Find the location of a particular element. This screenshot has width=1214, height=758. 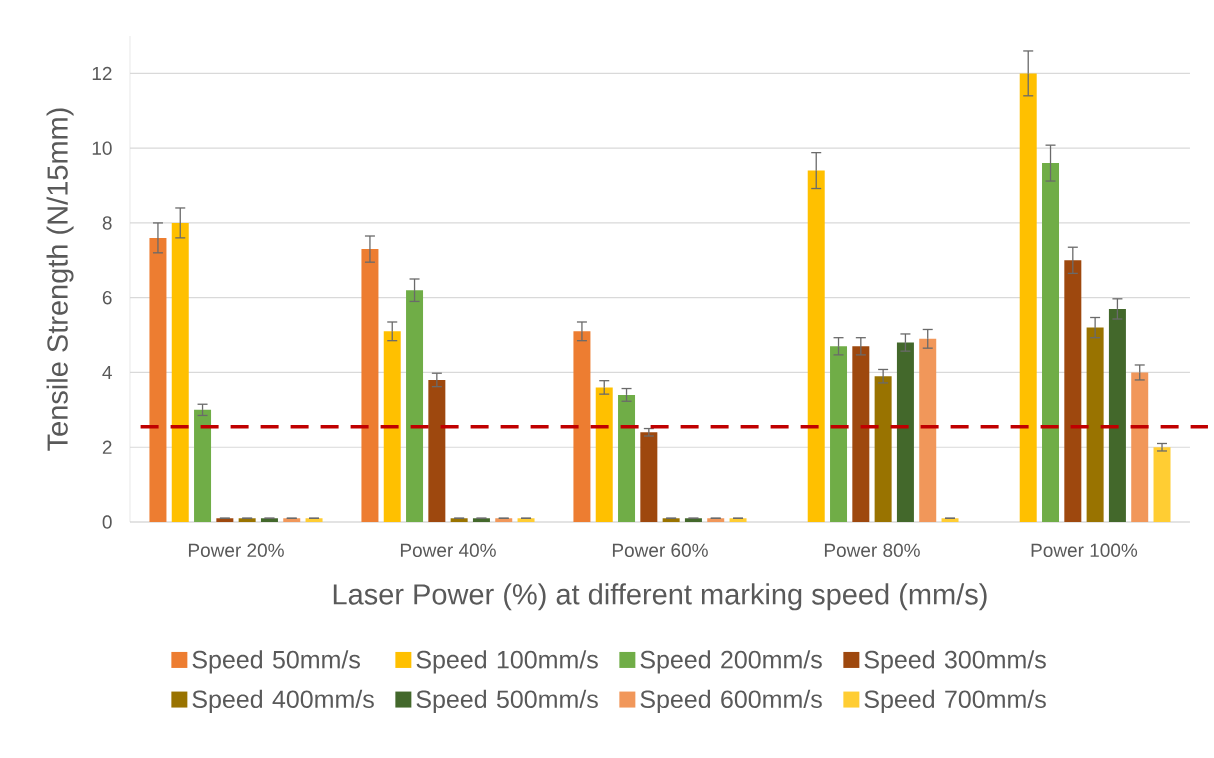

legend-label: Speed 700mm/s is located at coordinates (955, 701).